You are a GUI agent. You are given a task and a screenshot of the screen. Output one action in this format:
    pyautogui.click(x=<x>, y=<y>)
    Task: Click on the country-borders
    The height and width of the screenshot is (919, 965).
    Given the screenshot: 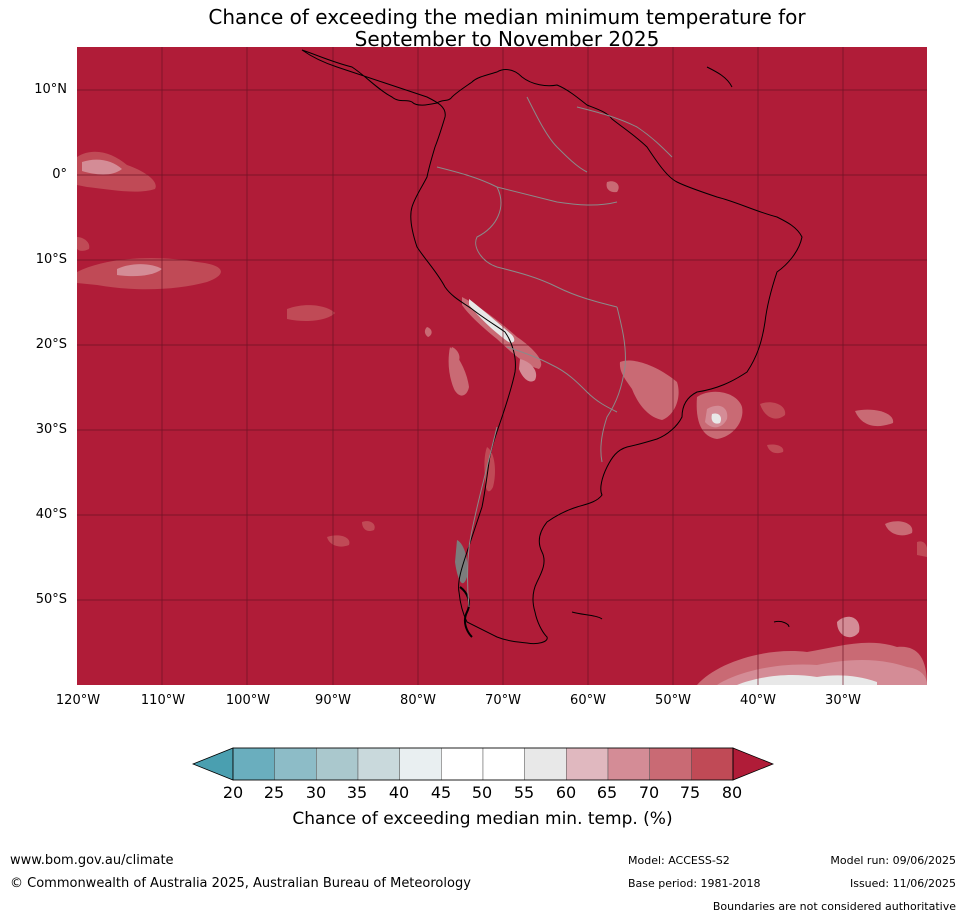 What is the action you would take?
    pyautogui.click(x=554, y=352)
    